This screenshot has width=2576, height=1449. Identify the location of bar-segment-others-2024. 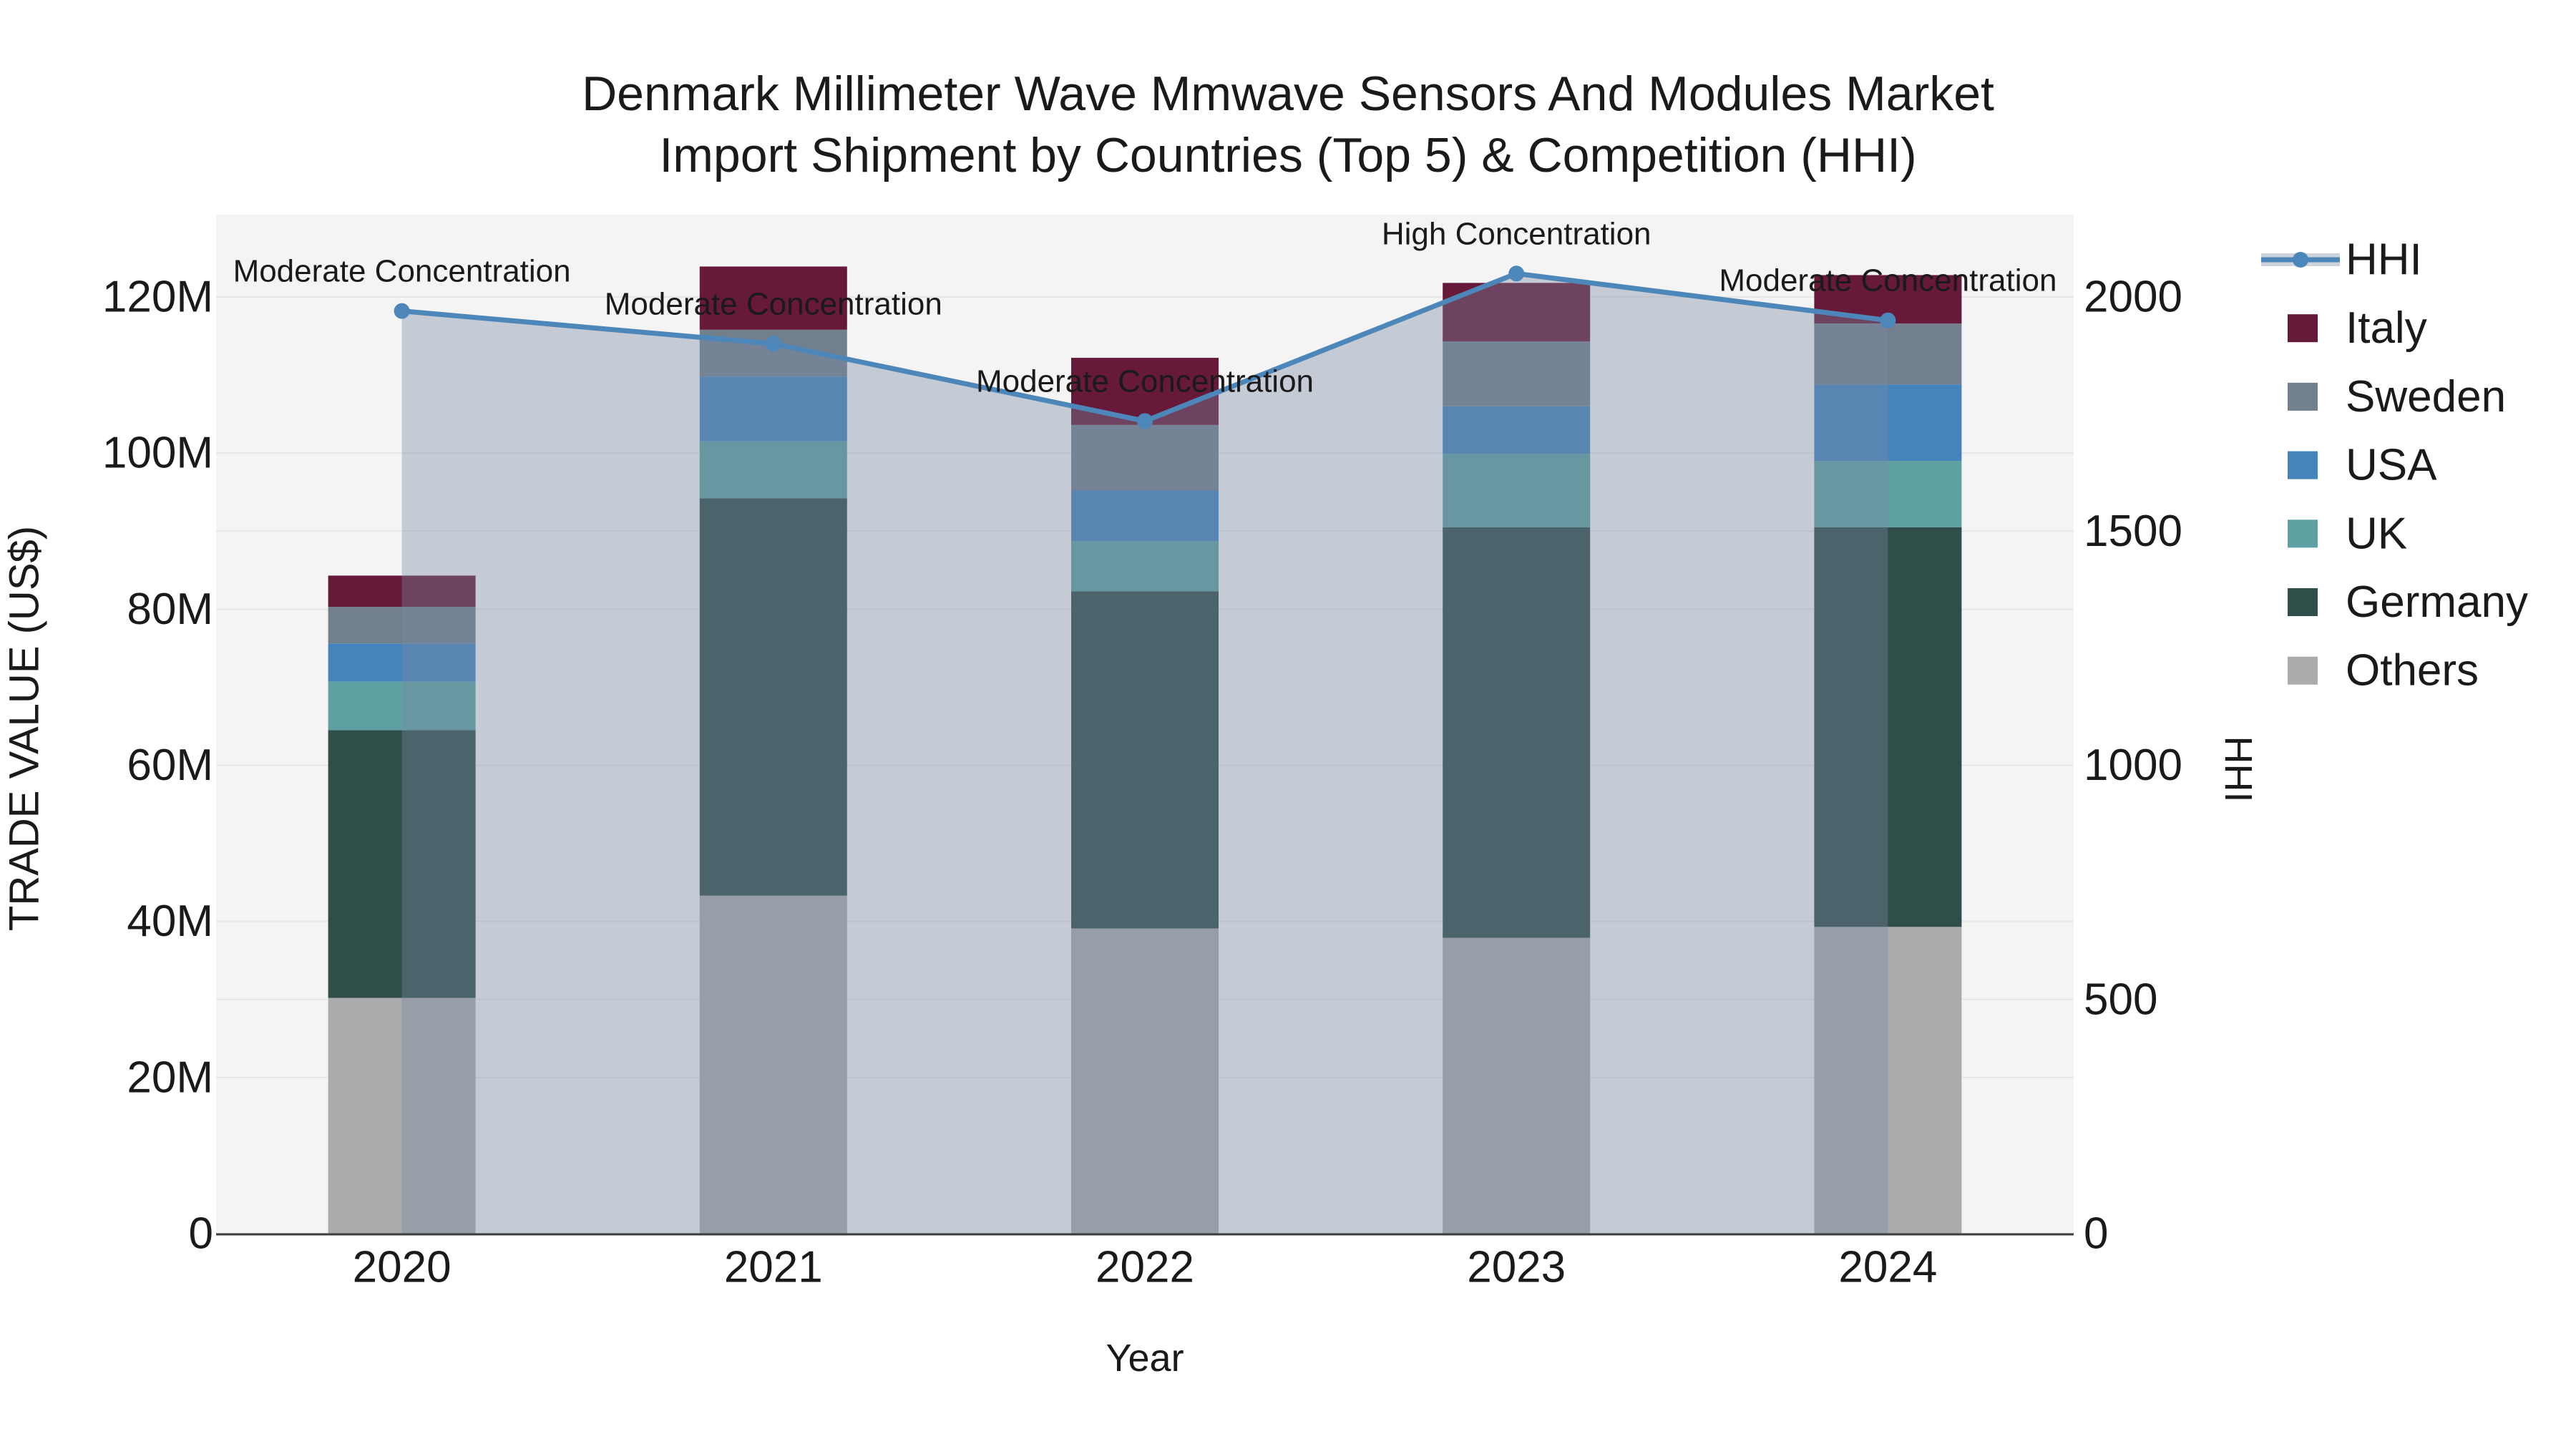
(1888, 1080).